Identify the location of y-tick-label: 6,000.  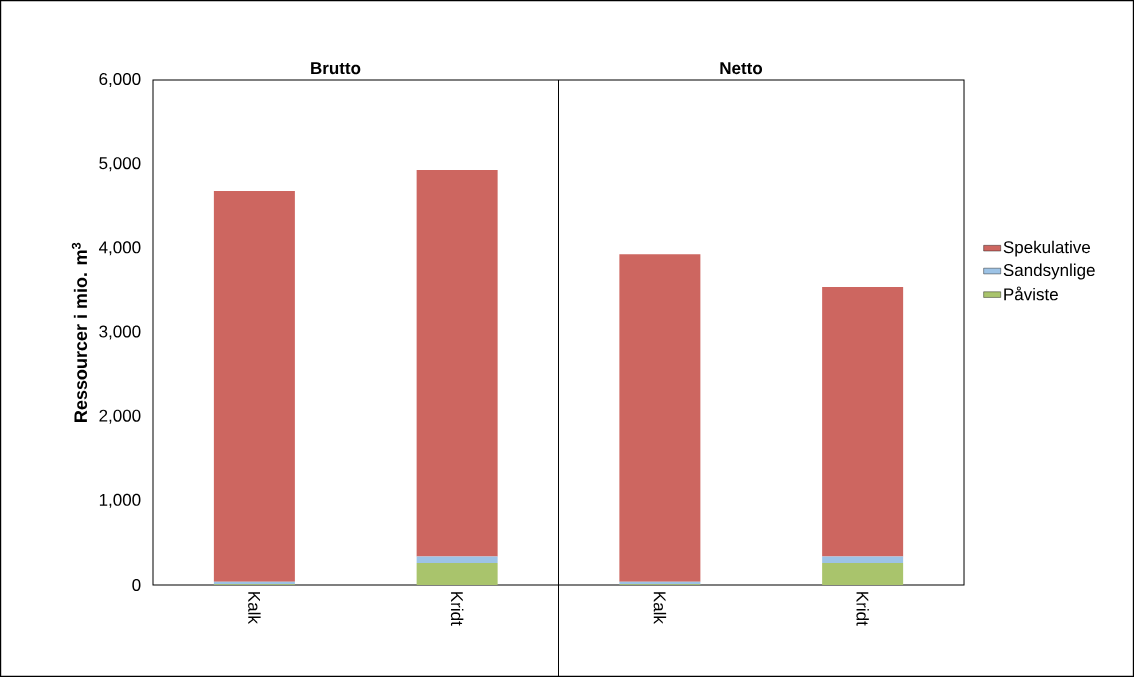
(120, 80).